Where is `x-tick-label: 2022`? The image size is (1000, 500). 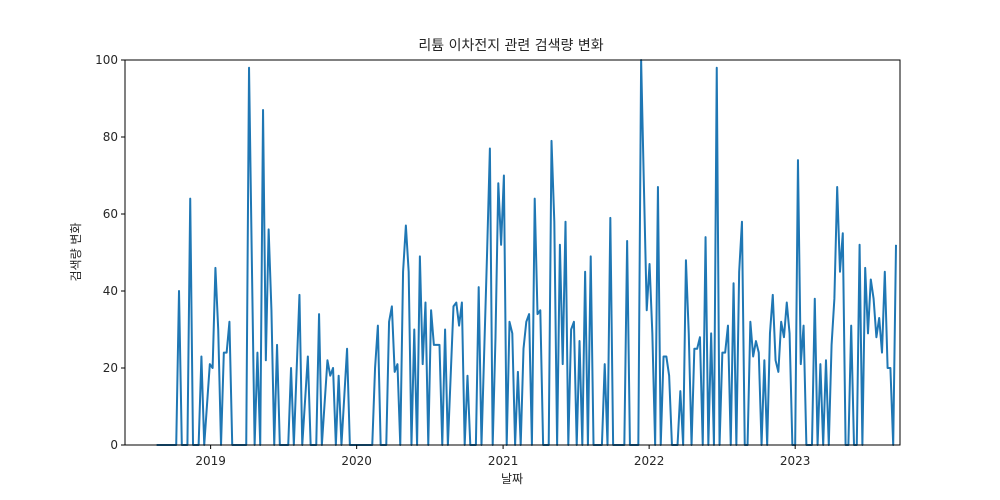 x-tick-label: 2022 is located at coordinates (649, 461).